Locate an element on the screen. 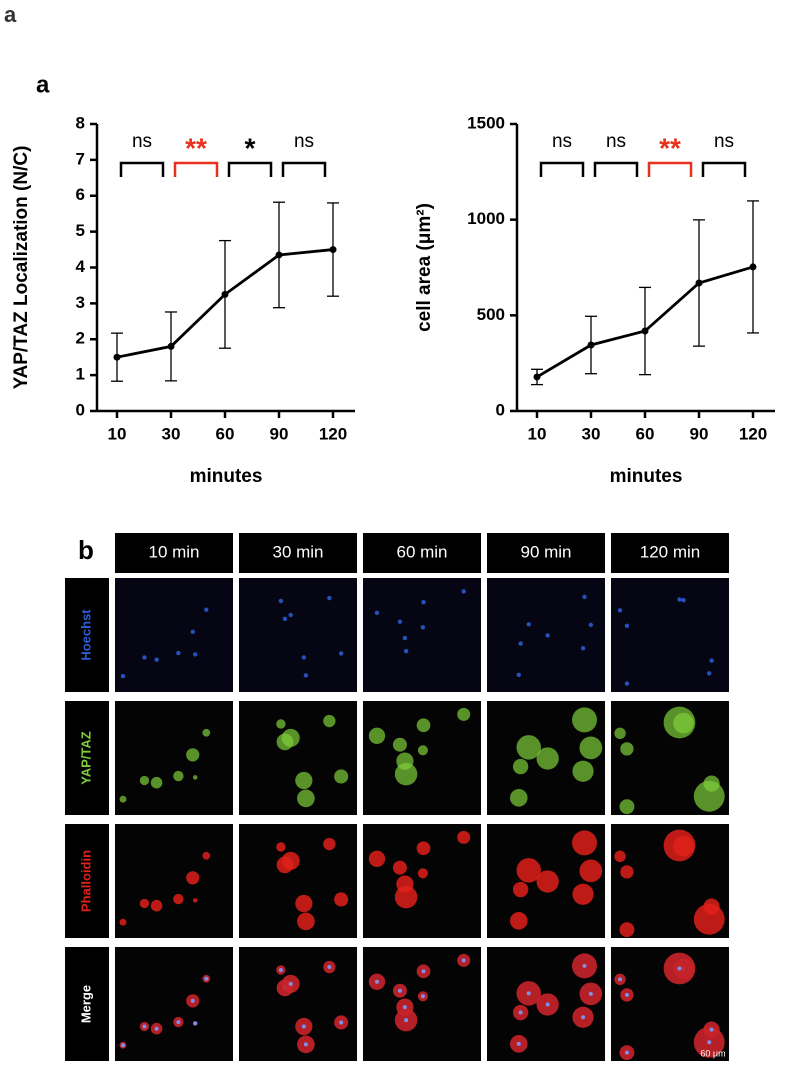 The image size is (800, 1078). significance-label: * is located at coordinates (250, 147).